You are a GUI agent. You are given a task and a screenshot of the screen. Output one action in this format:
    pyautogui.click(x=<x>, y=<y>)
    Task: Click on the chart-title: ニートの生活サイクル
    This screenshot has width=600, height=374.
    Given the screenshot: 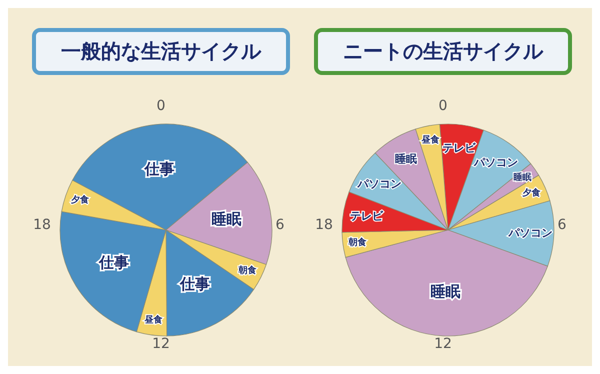 What is the action you would take?
    pyautogui.click(x=443, y=51)
    